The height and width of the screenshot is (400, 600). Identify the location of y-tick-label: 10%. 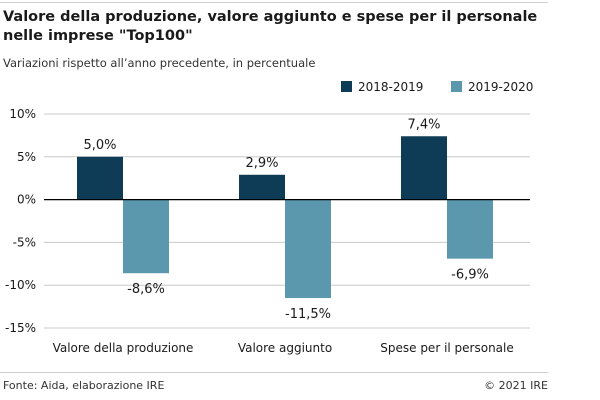
(22, 114).